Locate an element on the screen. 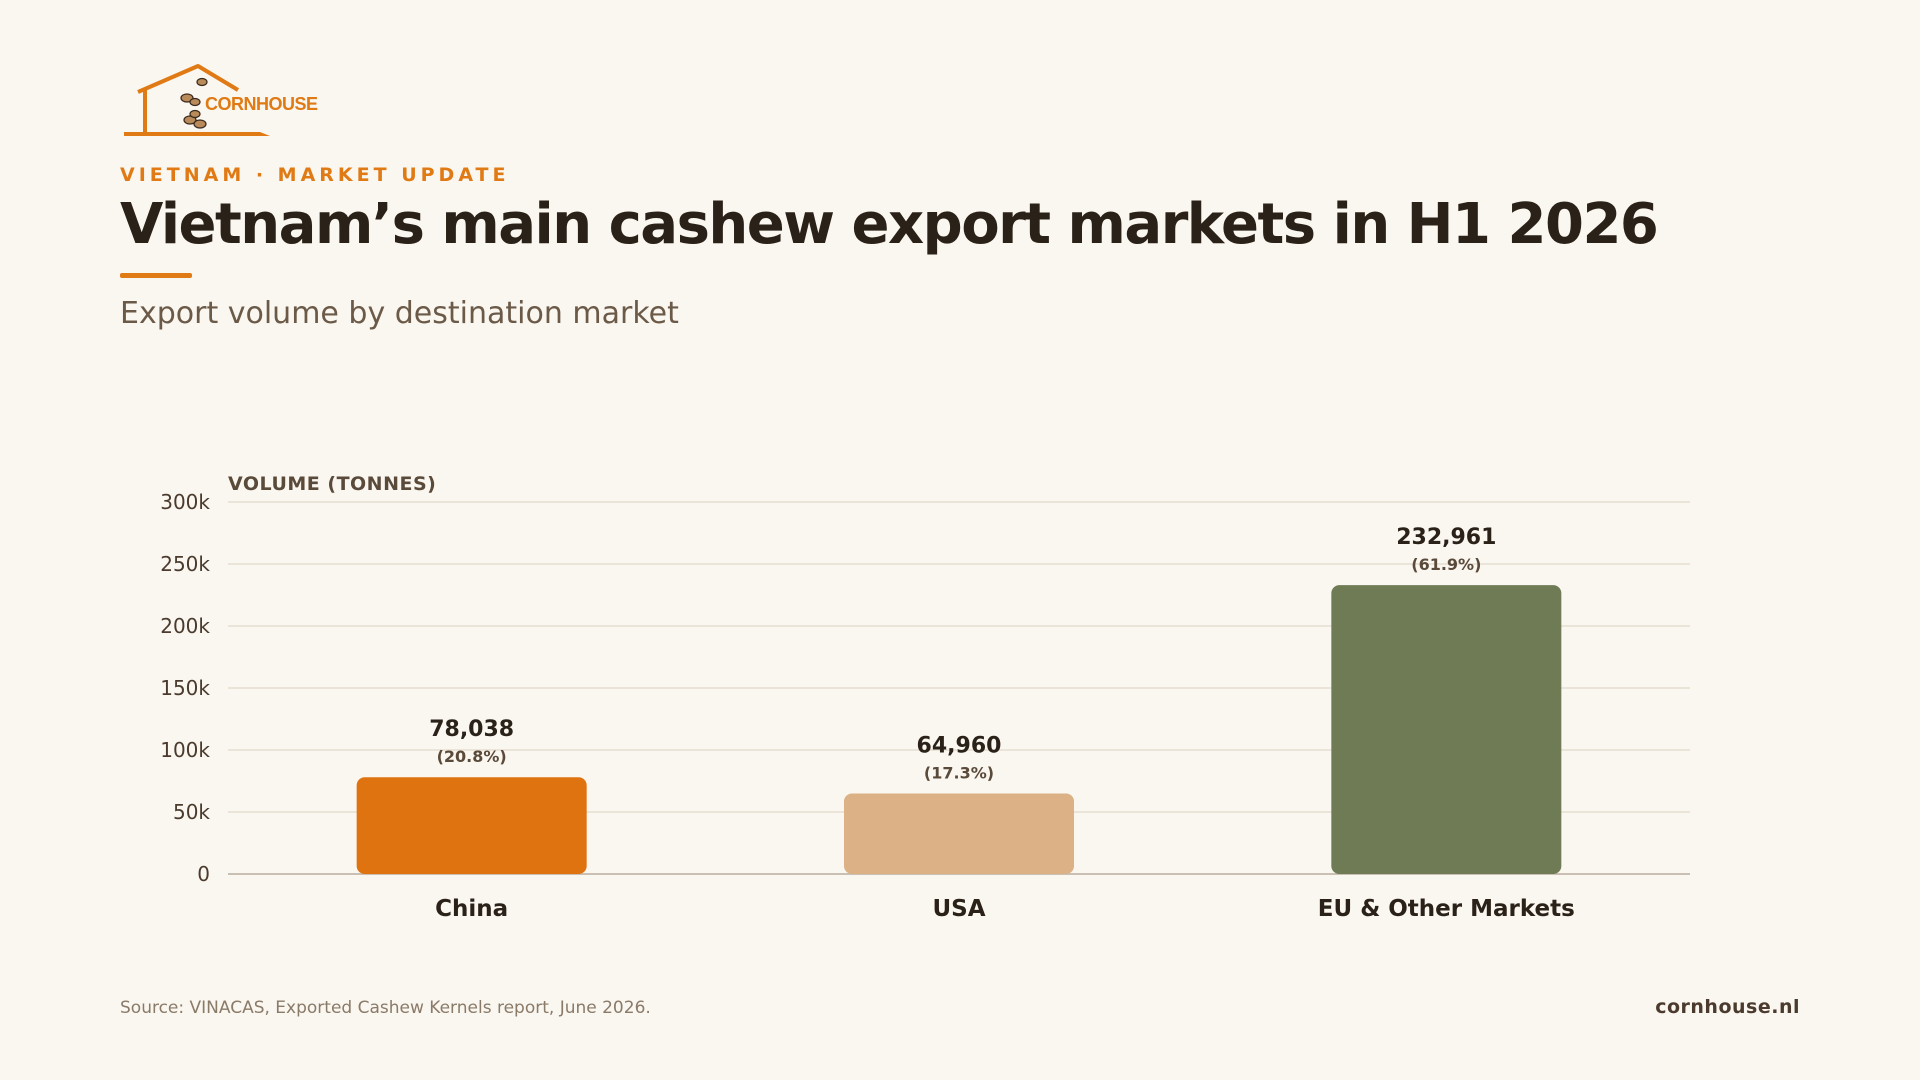 The image size is (1920, 1080). y-tick-label: 250k is located at coordinates (185, 564).